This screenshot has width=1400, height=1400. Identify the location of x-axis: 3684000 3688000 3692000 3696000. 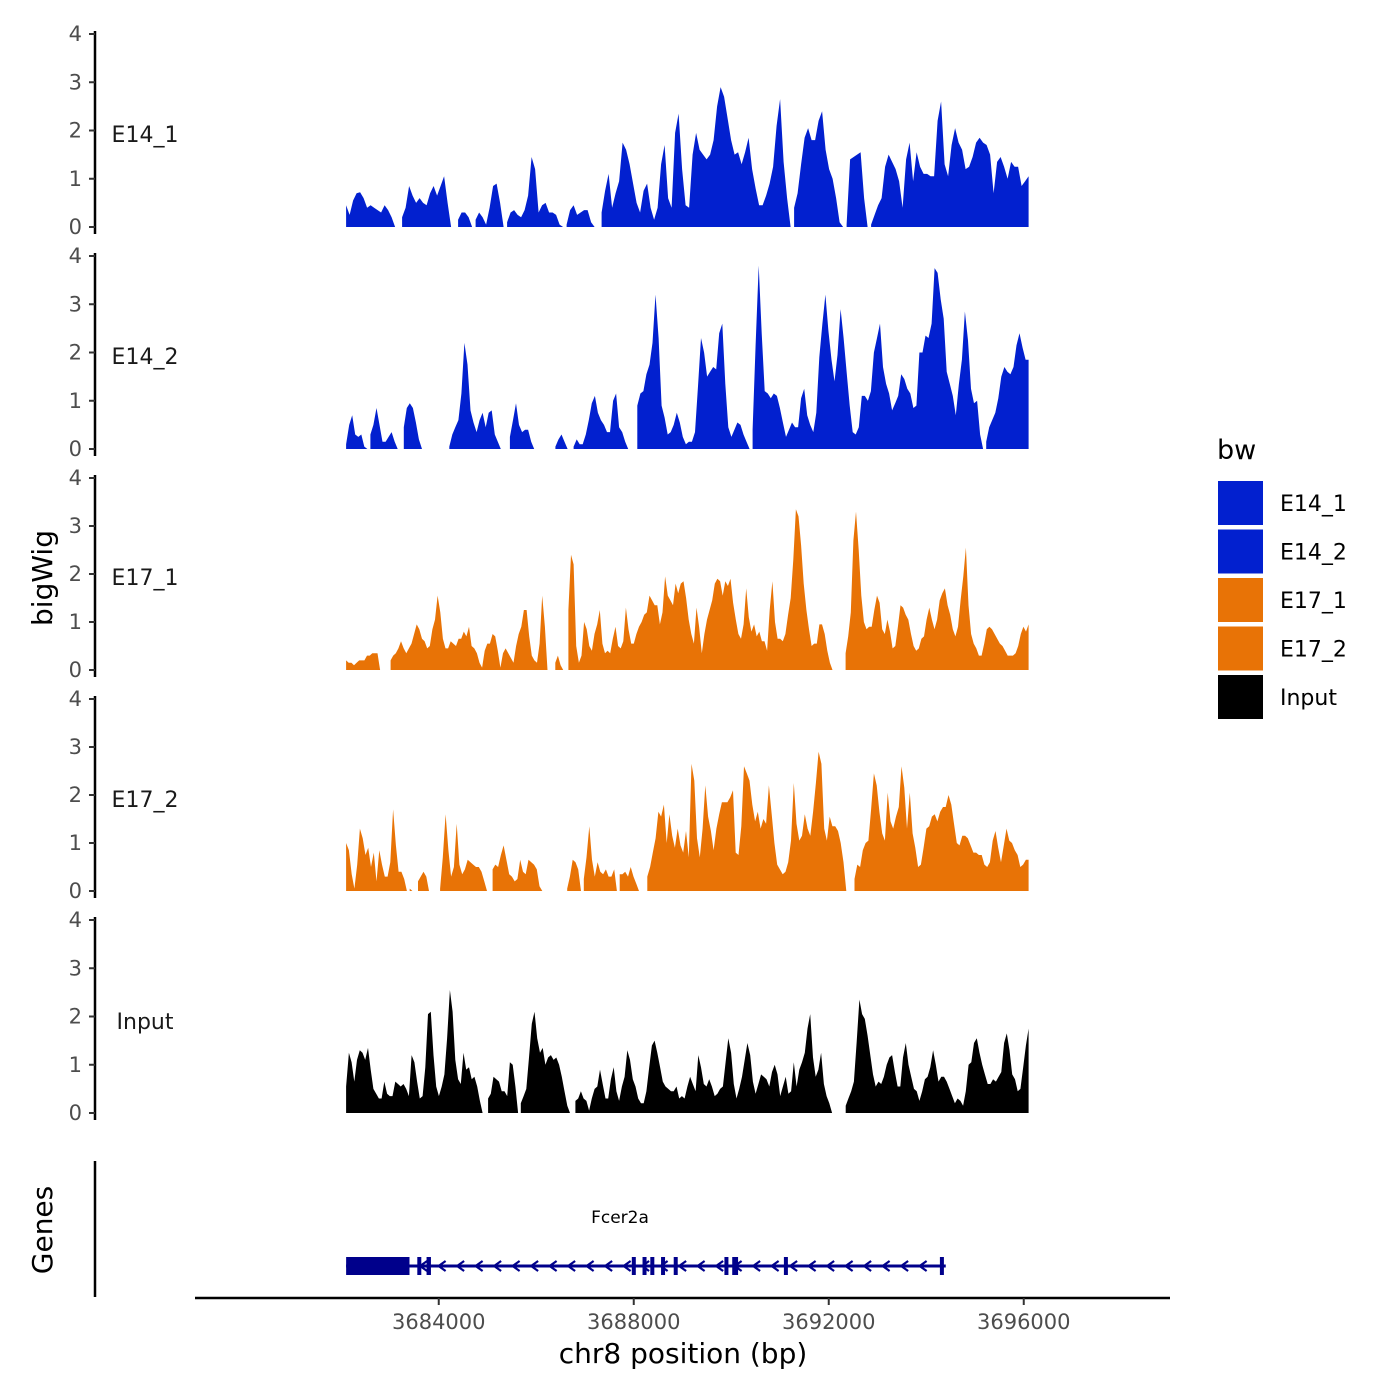
(682, 1315).